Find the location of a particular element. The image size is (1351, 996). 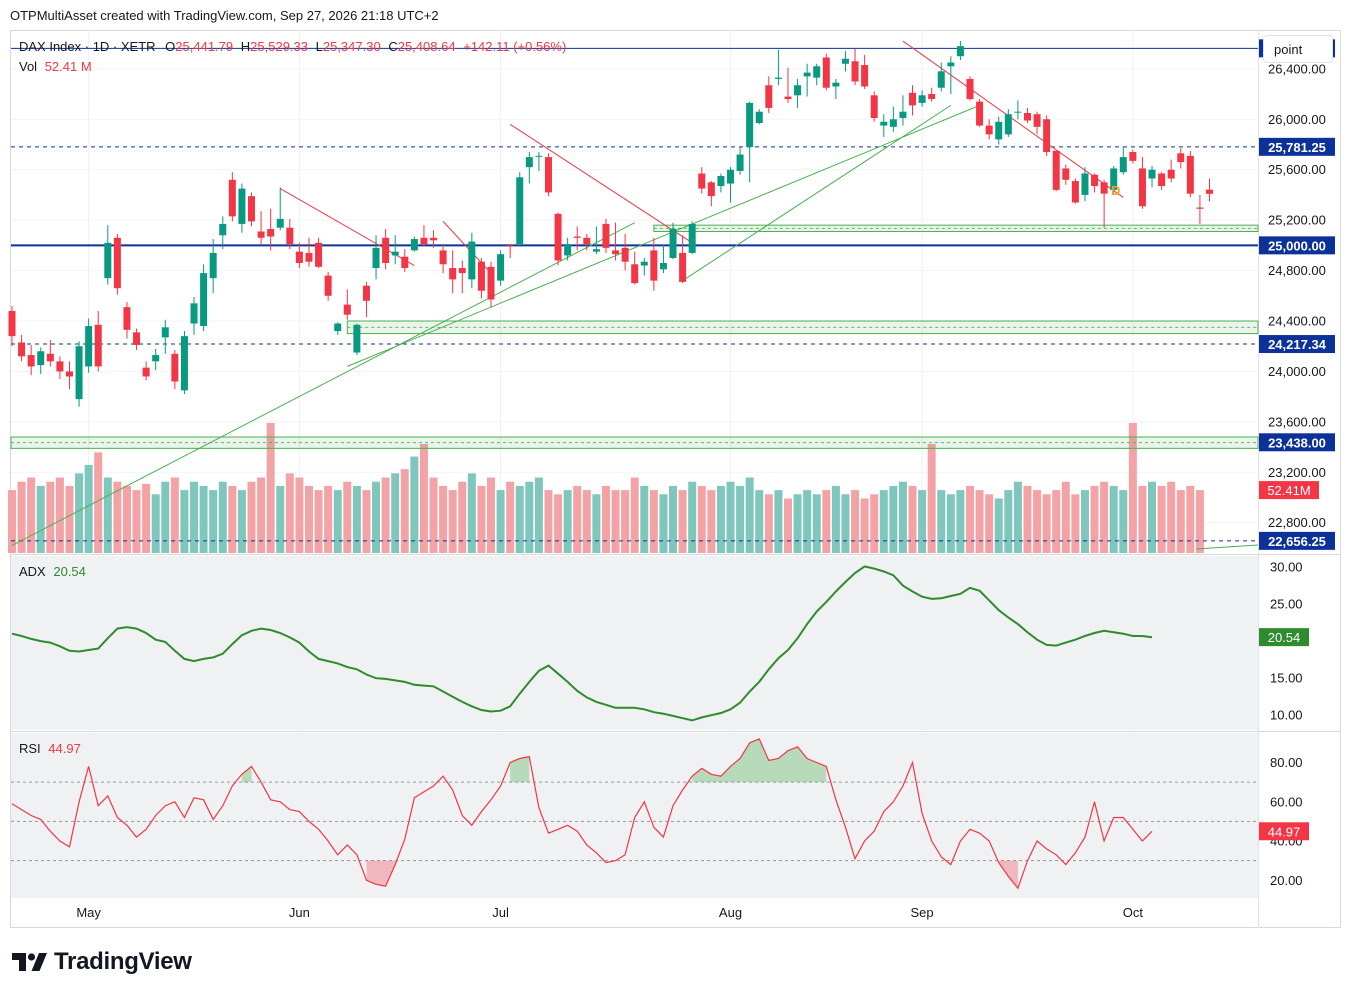

tradingview-logo-icon is located at coordinates (29, 962).